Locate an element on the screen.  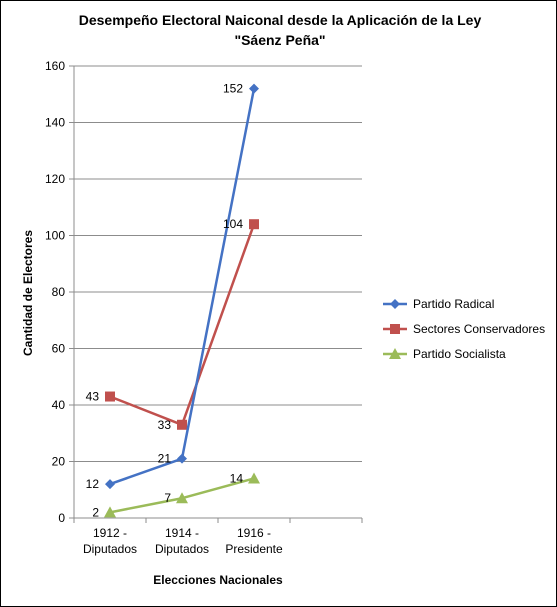
x-tick-label: 1914 -Diputados is located at coordinates (182, 541).